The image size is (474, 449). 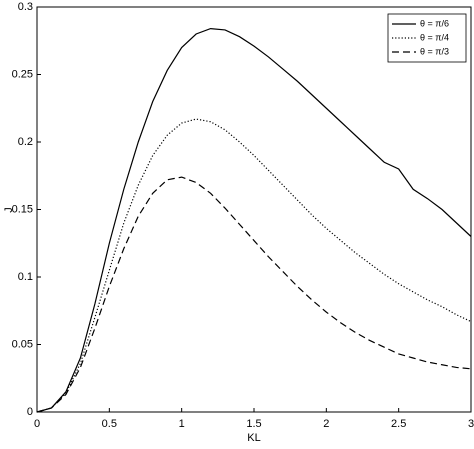 I want to click on x-tick-label: 3, so click(x=471, y=424).